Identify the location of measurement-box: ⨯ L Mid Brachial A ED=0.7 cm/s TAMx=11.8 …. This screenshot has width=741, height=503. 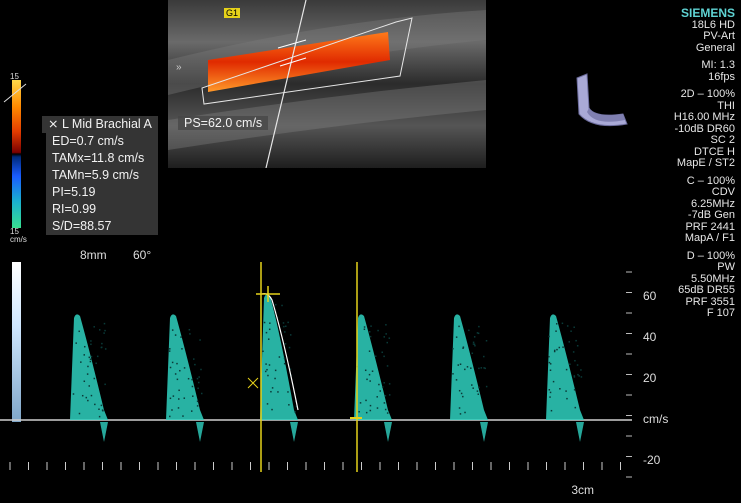
(100, 175).